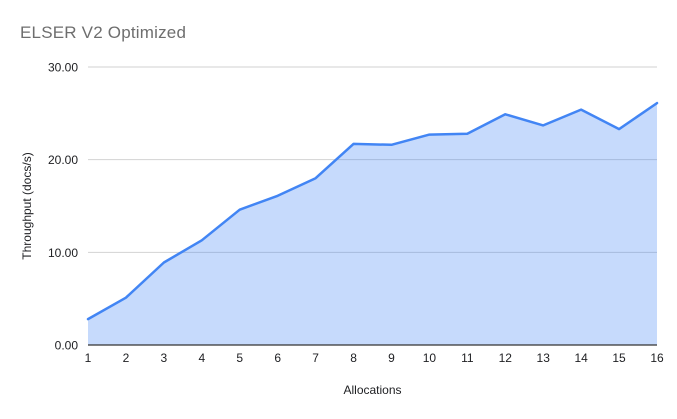 The image size is (677, 419). Describe the element at coordinates (430, 358) in the screenshot. I see `x-tick-label: 10` at that location.